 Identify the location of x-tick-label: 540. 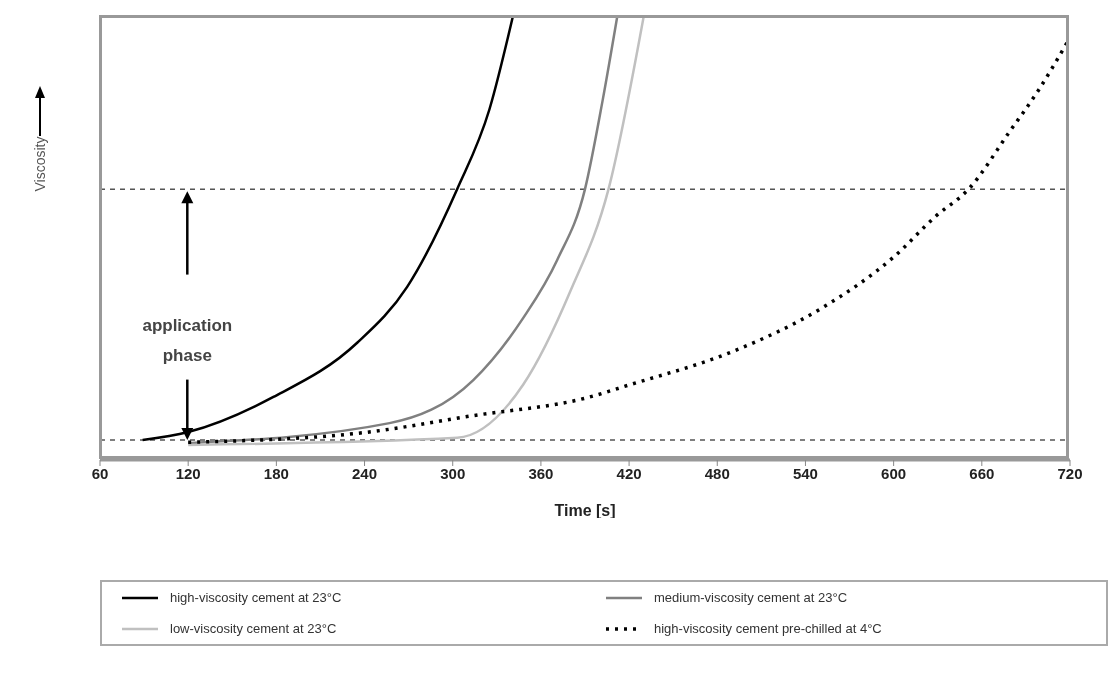
(805, 473).